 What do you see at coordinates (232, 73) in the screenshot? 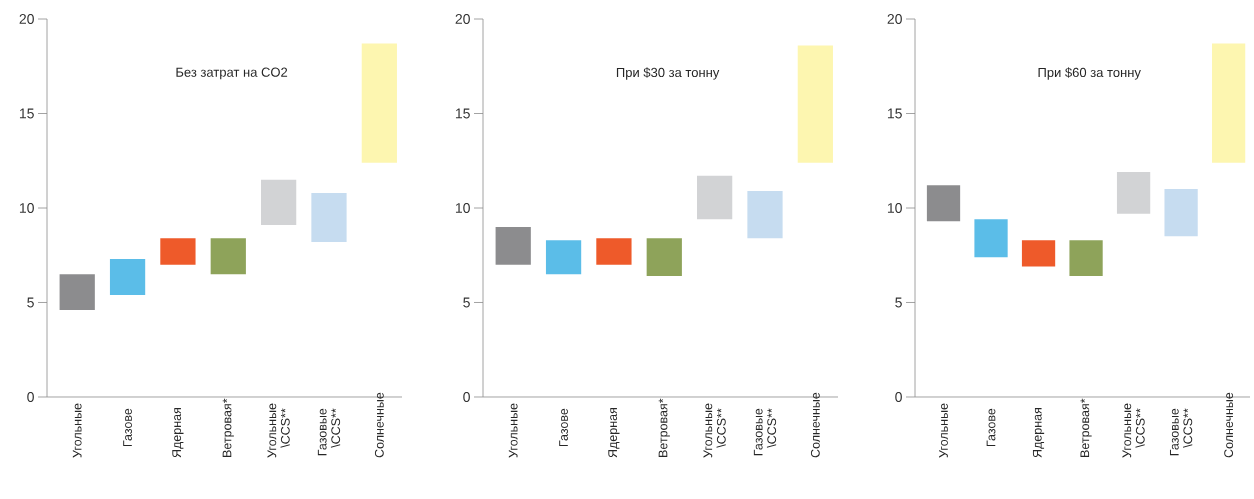
I see `text: Без затрат на CO2` at bounding box center [232, 73].